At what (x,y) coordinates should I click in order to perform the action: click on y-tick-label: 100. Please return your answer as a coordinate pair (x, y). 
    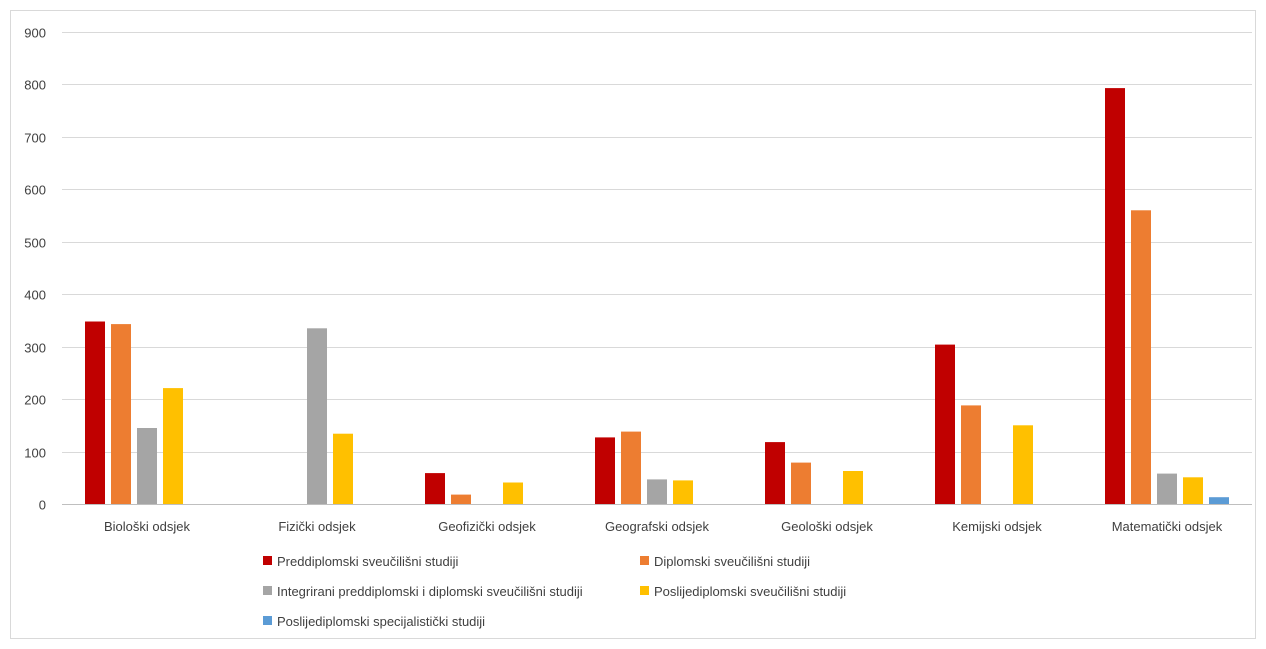
    Looking at the image, I should click on (35, 453).